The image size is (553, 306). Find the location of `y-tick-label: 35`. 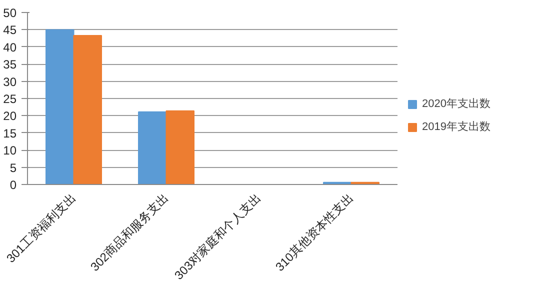

y-tick-label: 35 is located at coordinates (10, 65).